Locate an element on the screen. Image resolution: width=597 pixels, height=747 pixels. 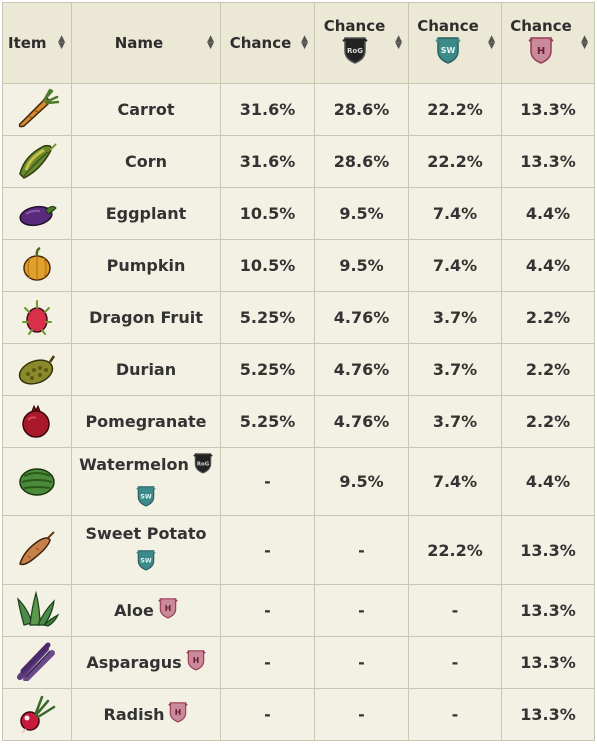
radish-icon is located at coordinates (37, 713).